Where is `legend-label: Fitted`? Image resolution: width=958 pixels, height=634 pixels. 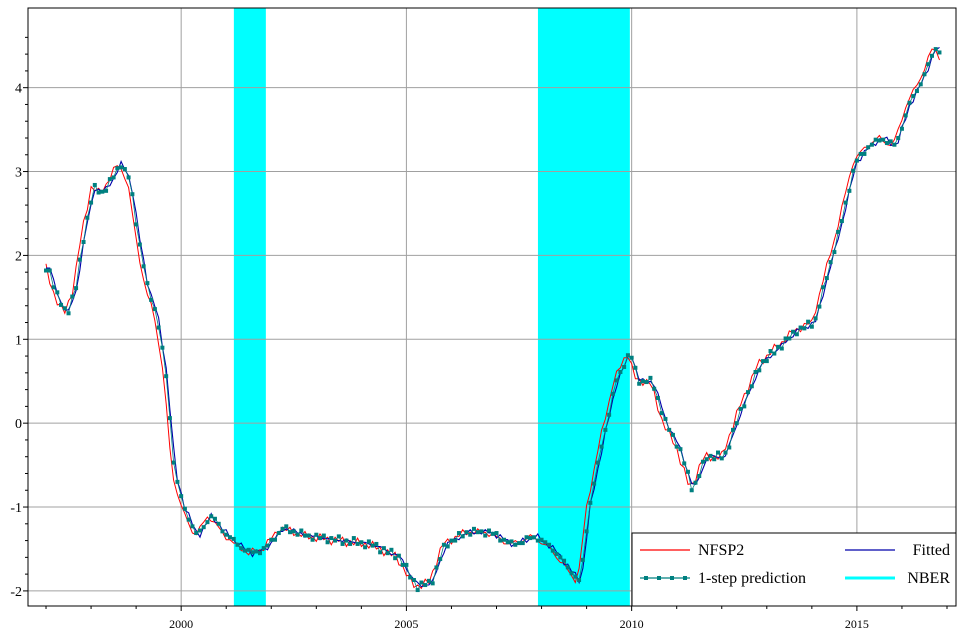
legend-label: Fitted is located at coordinates (931, 550).